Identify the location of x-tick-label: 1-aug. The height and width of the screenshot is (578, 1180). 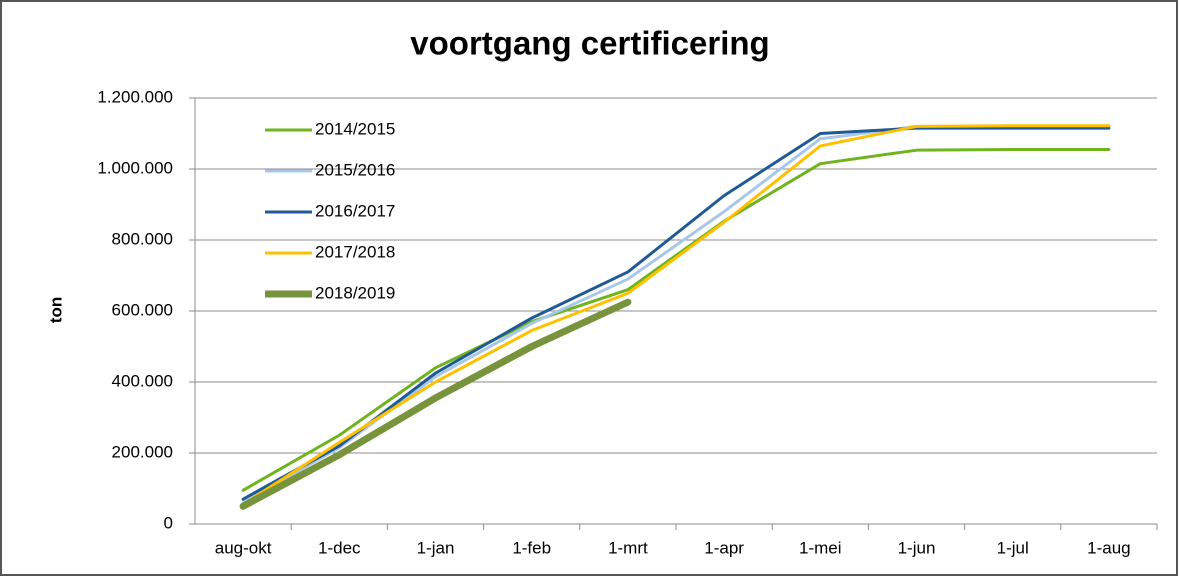
(1108, 547).